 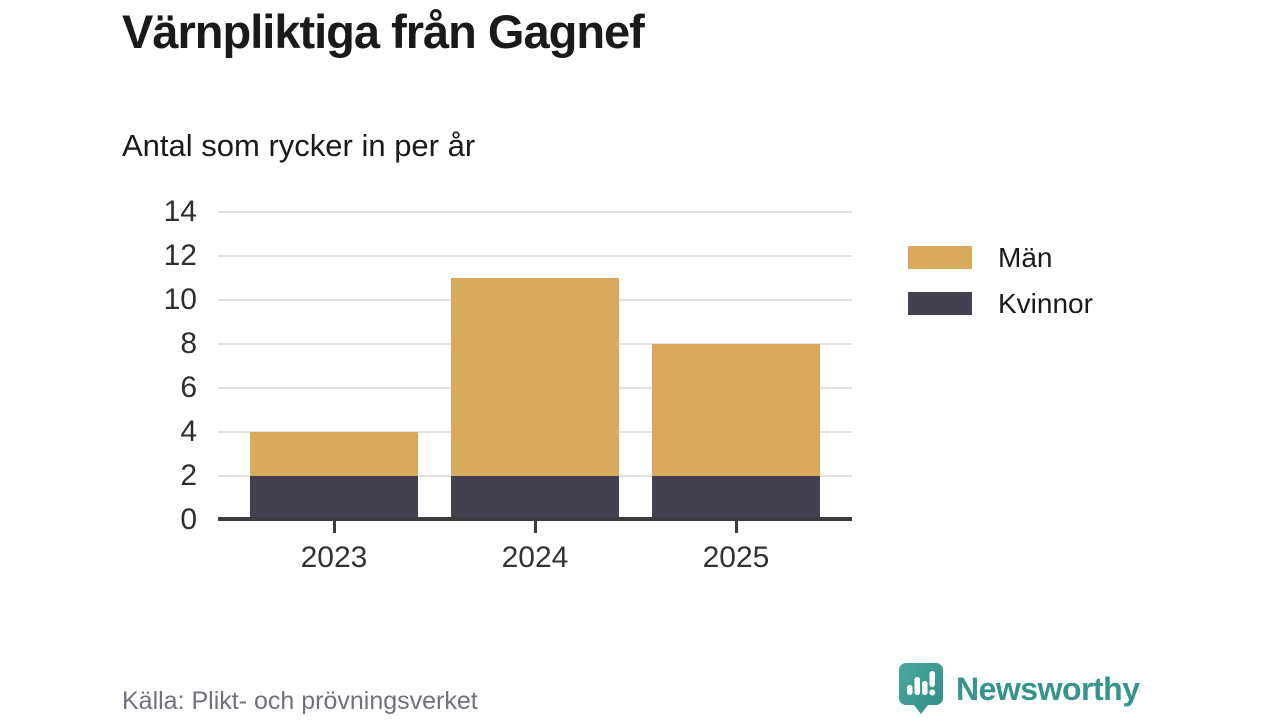 What do you see at coordinates (736, 557) in the screenshot?
I see `x-axis-tick-label: 2025` at bounding box center [736, 557].